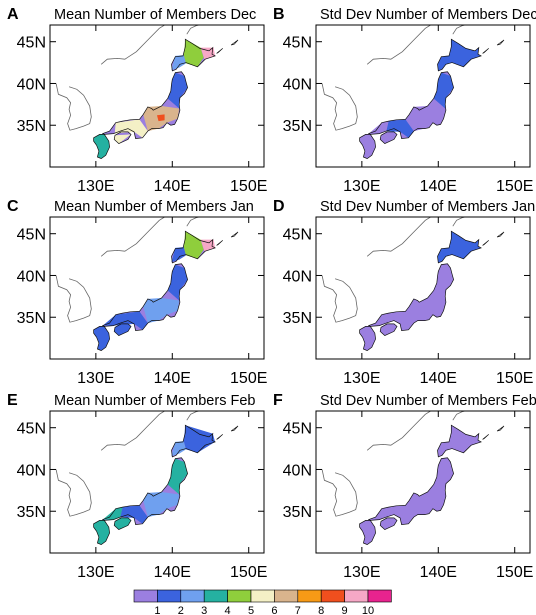 The height and width of the screenshot is (615, 536). What do you see at coordinates (154, 401) in the screenshot?
I see `panel-title: Mean Number of Members Feb` at bounding box center [154, 401].